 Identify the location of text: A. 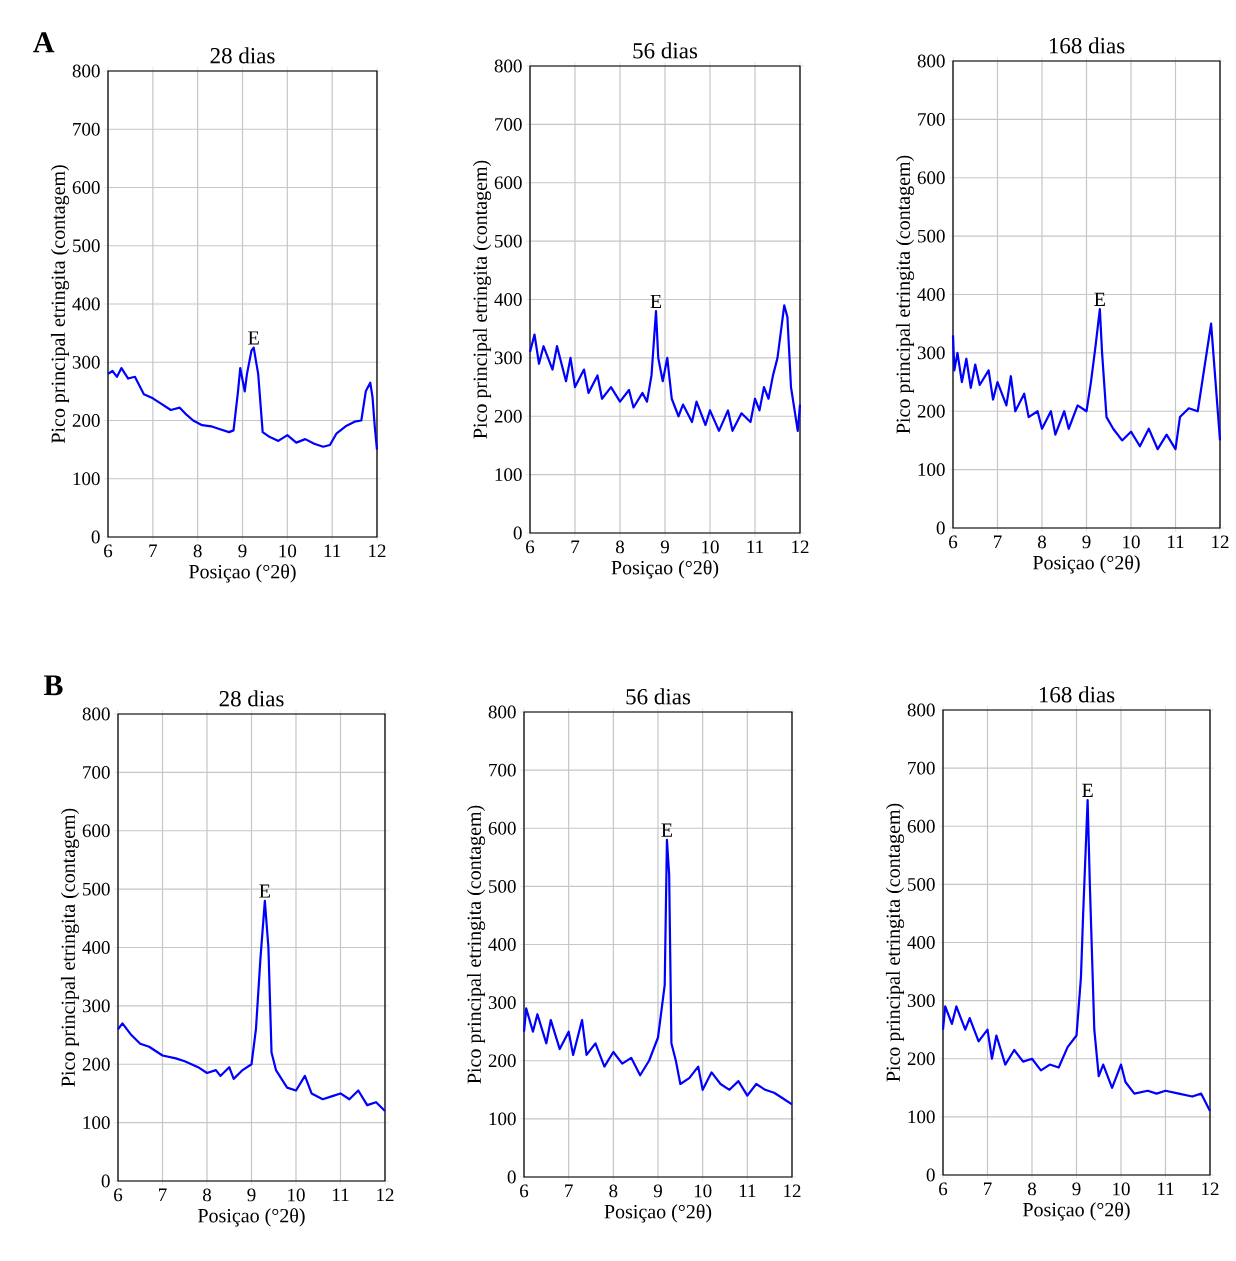
(44, 42).